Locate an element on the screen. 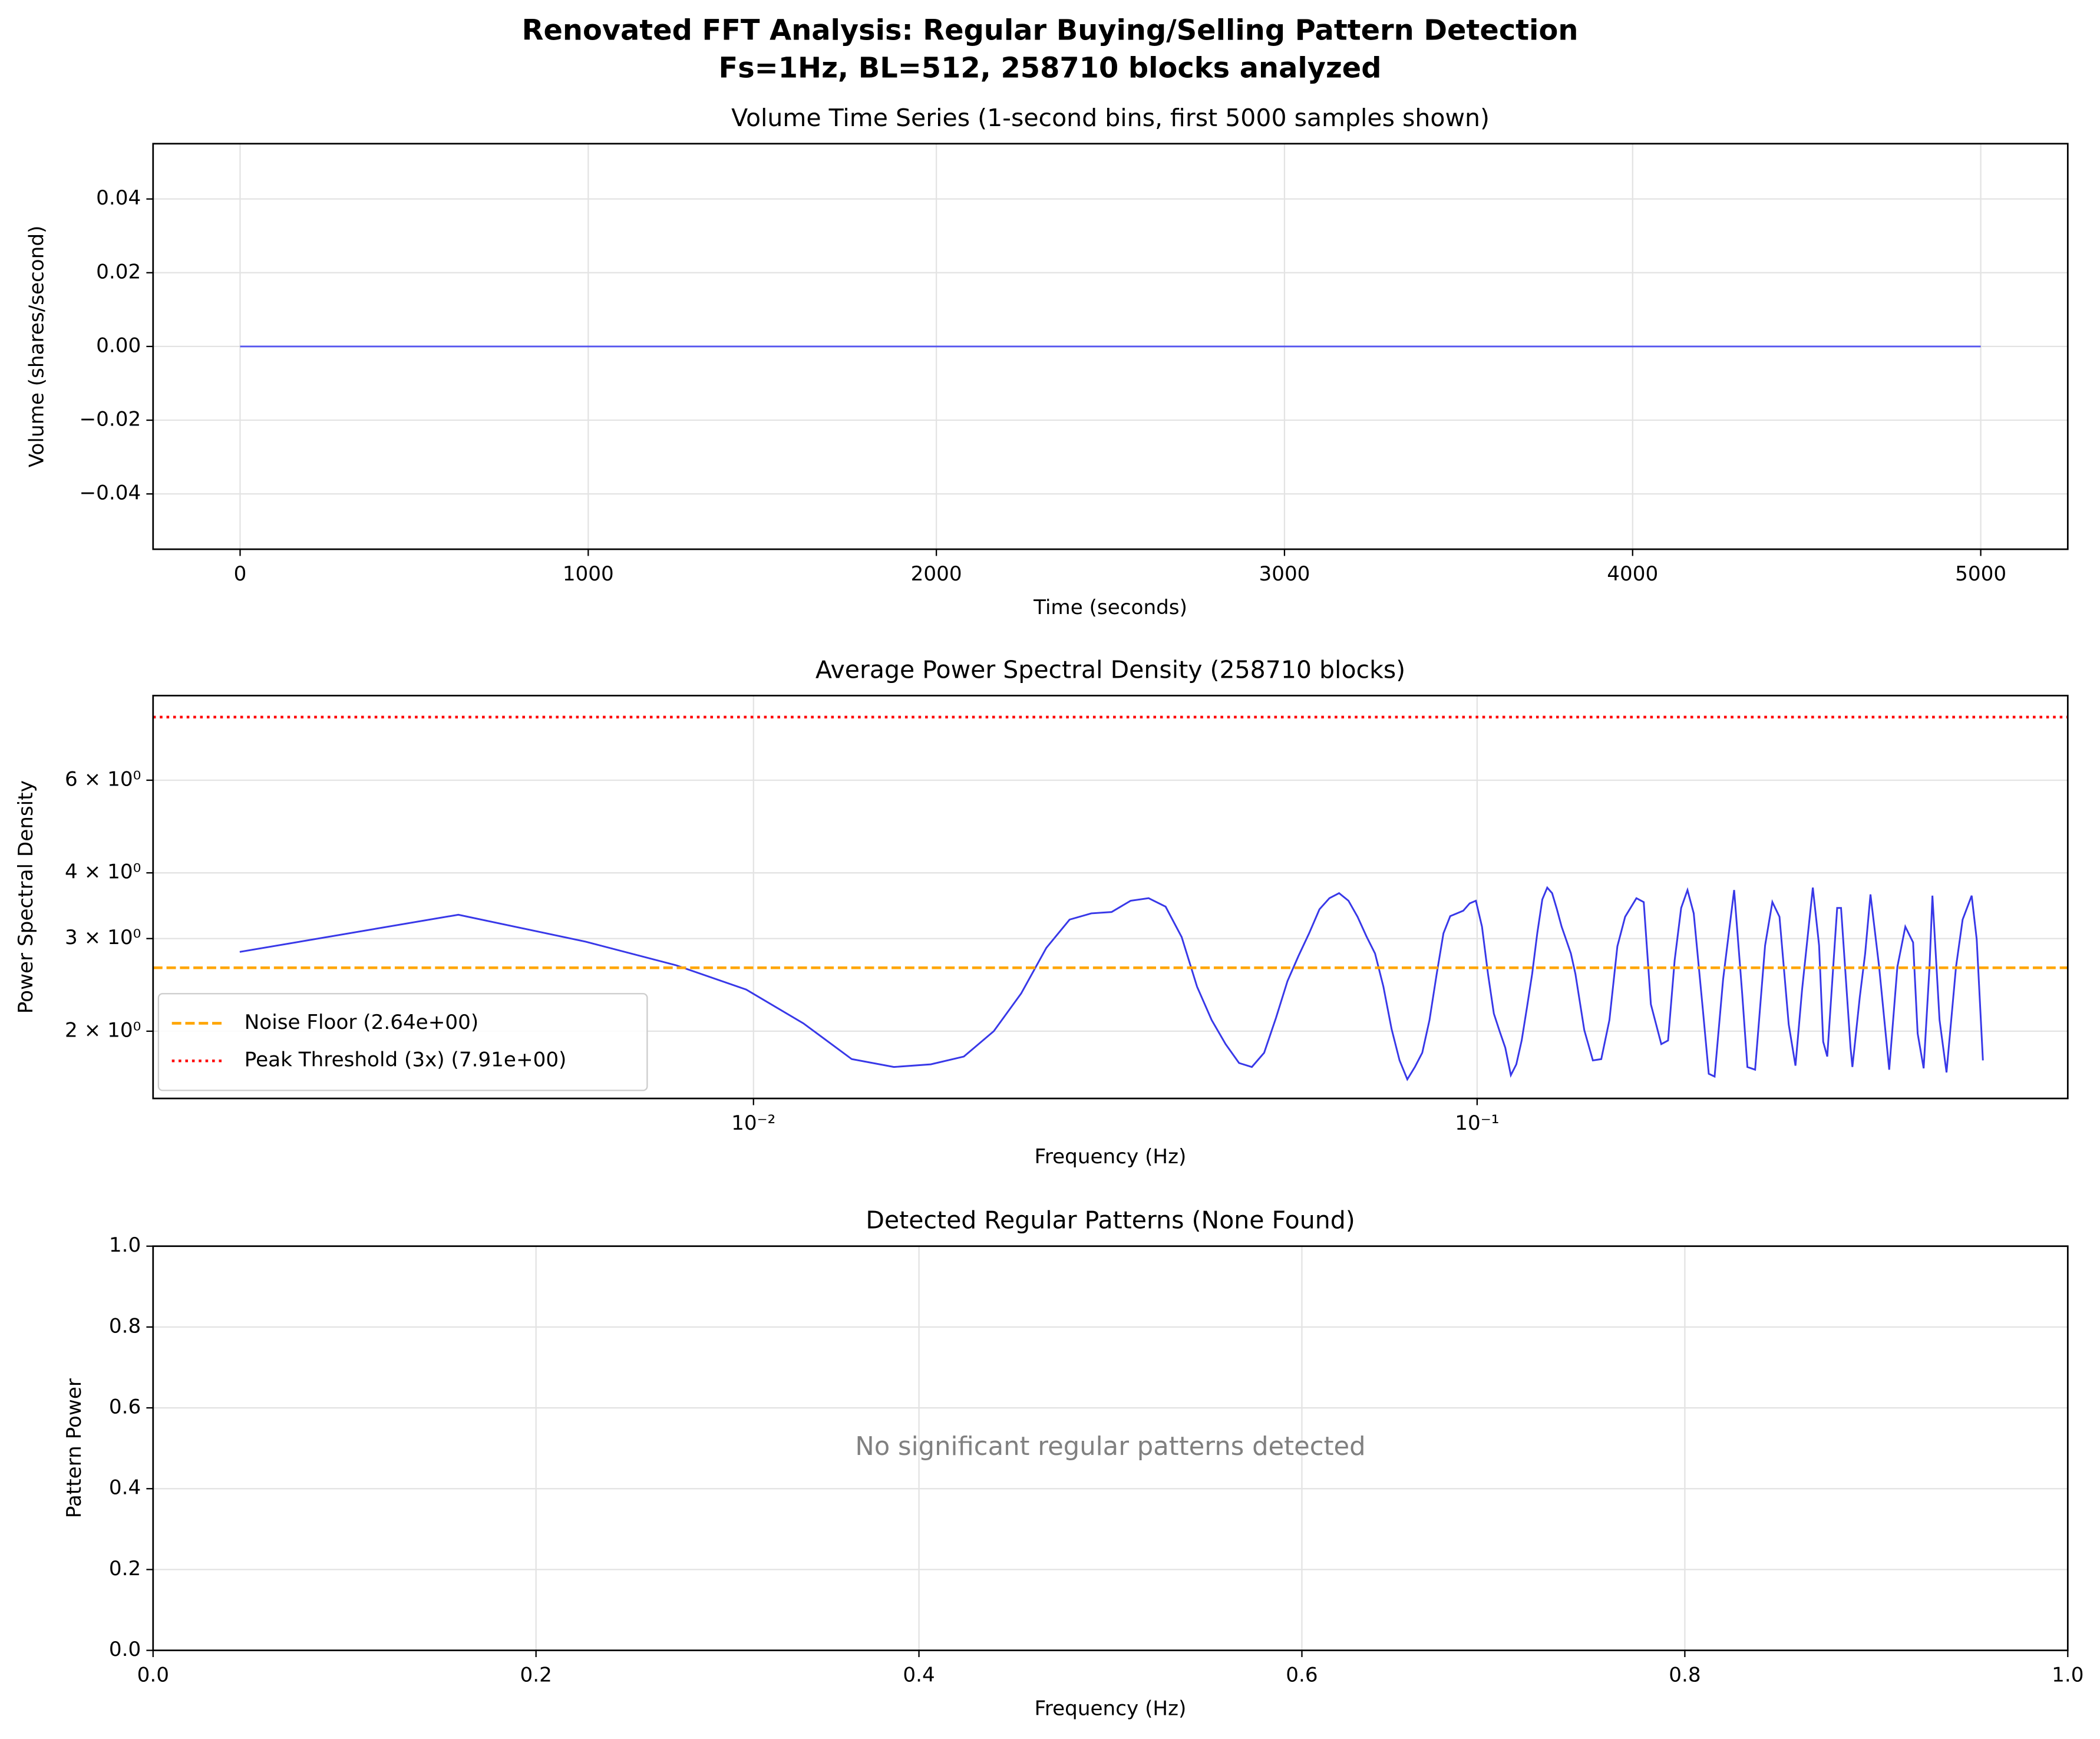  legend-label: Noise Floor (2.64e+00) is located at coordinates (361, 1022).